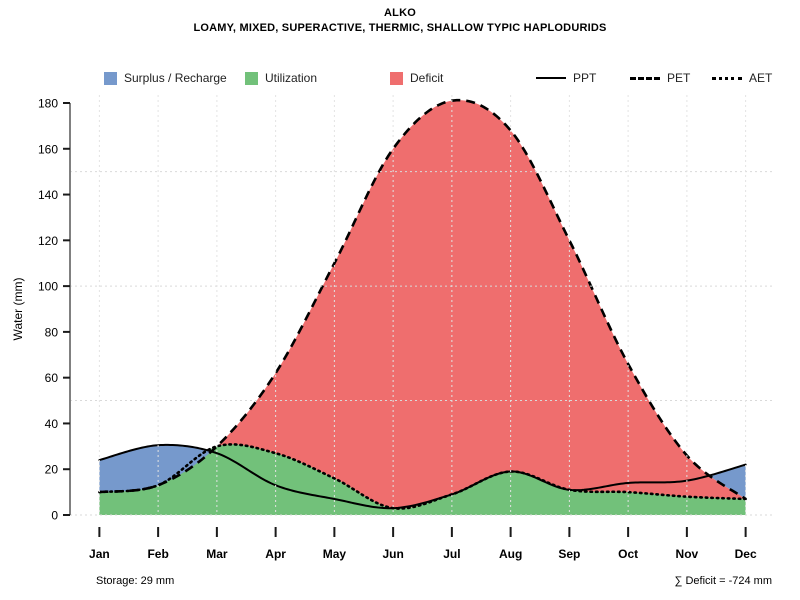  Describe the element at coordinates (628, 554) in the screenshot. I see `x-axis-tick-label: Oct` at that location.